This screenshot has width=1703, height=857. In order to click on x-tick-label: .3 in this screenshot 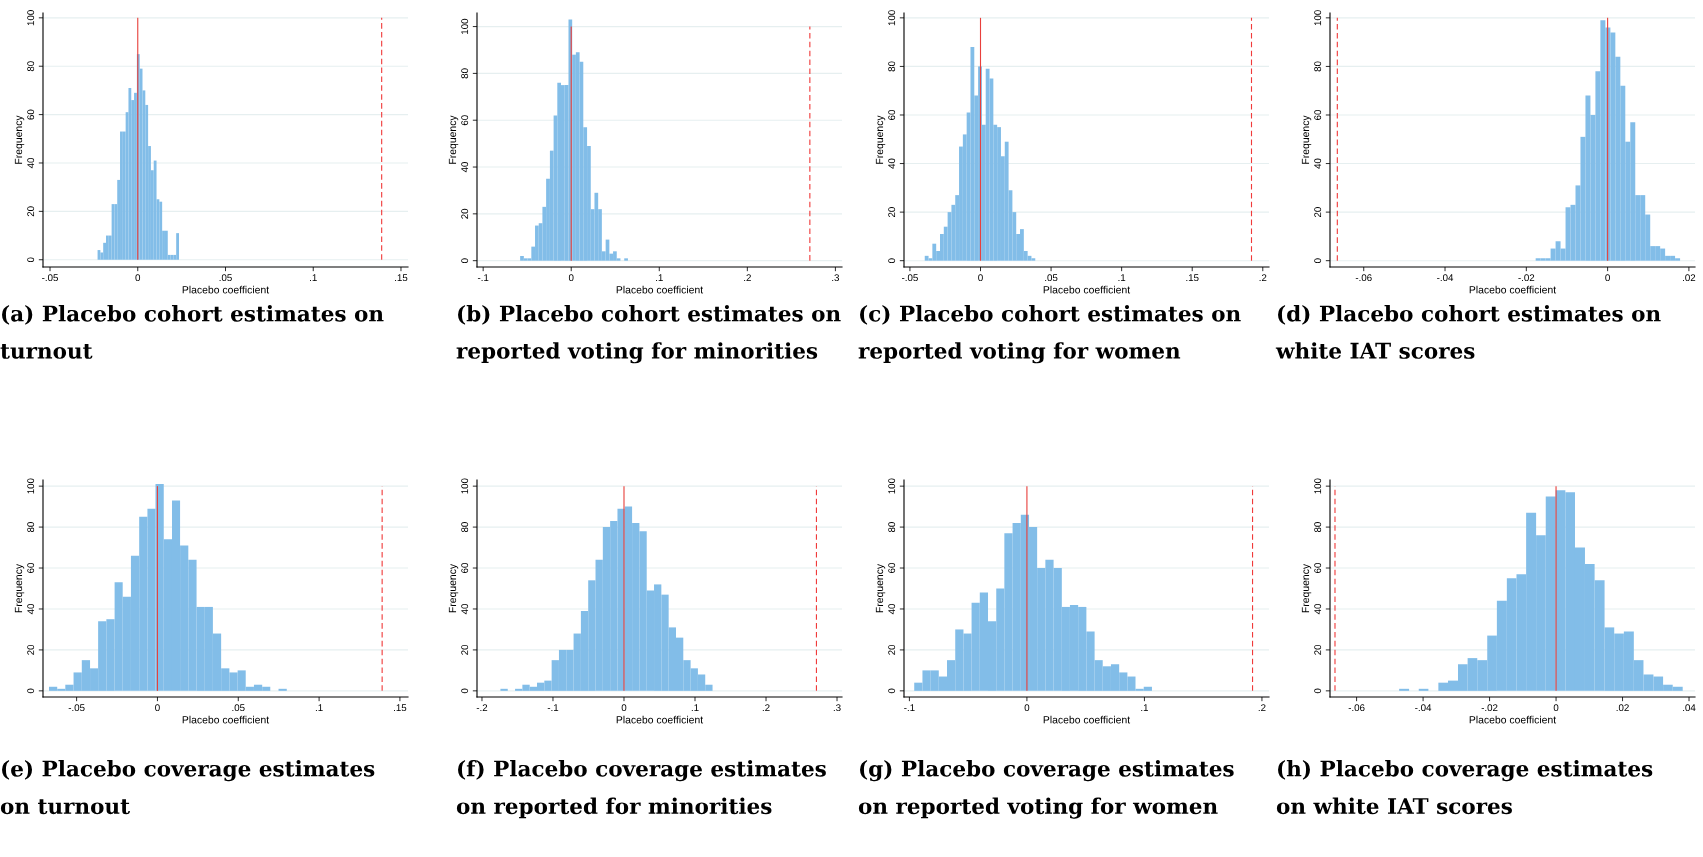, I will do `click(836, 278)`.